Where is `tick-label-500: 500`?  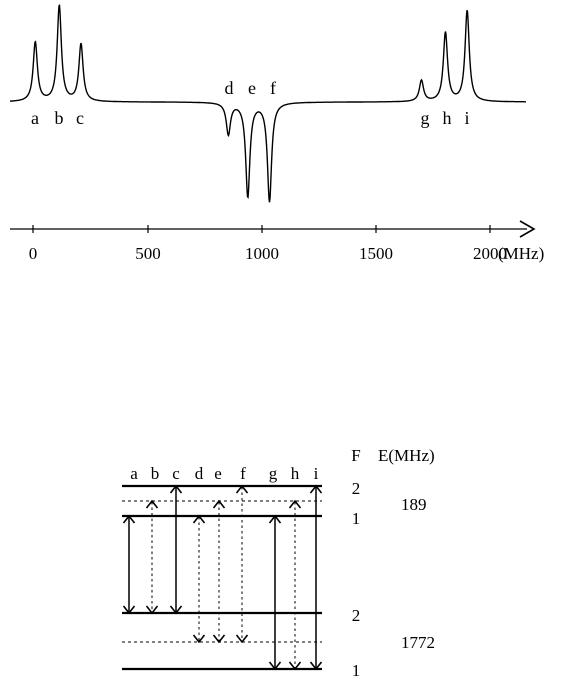
tick-label-500: 500 is located at coordinates (148, 253).